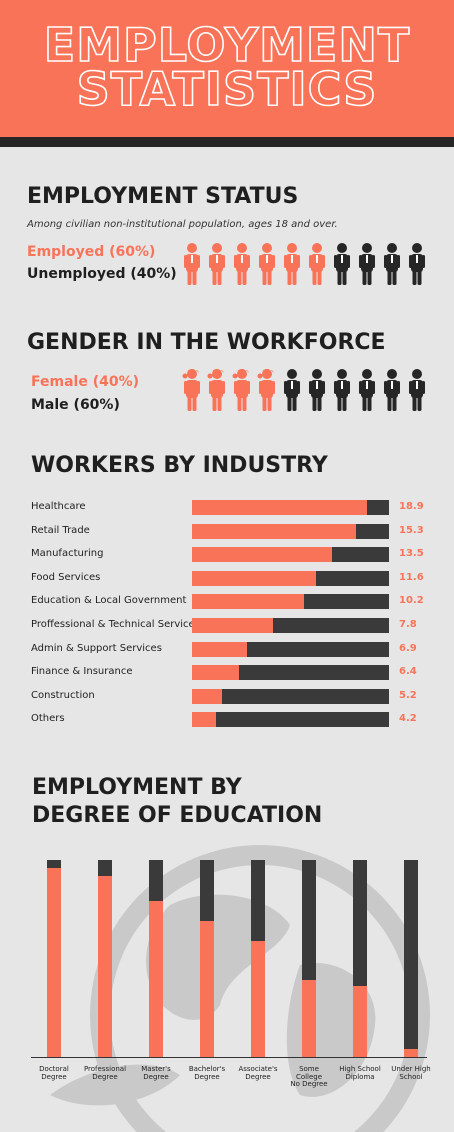  Describe the element at coordinates (109, 601) in the screenshot. I see `industry-category-label: Education & Local Government` at that location.